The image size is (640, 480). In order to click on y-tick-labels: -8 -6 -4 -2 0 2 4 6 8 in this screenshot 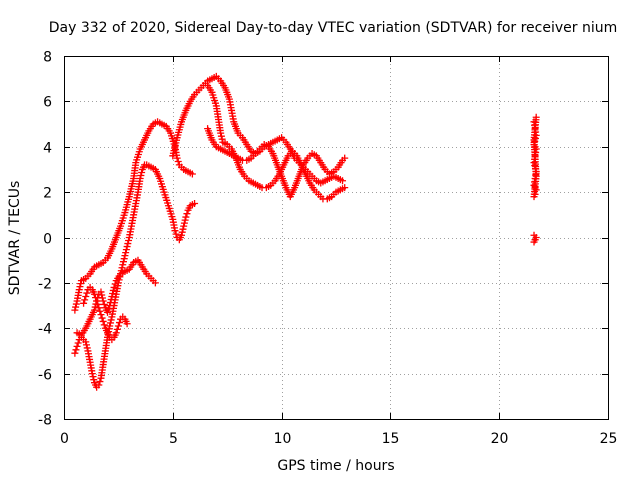, I will do `click(45, 239)`.